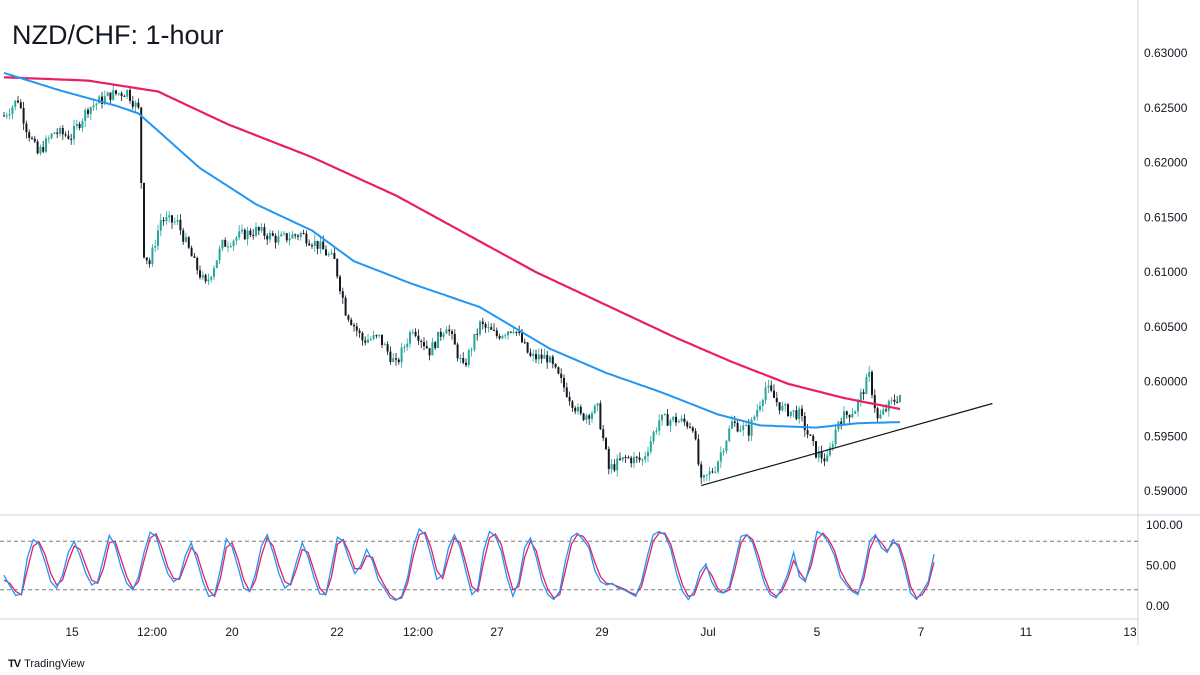  I want to click on tradingview-logo-icon: TV, so click(14, 664).